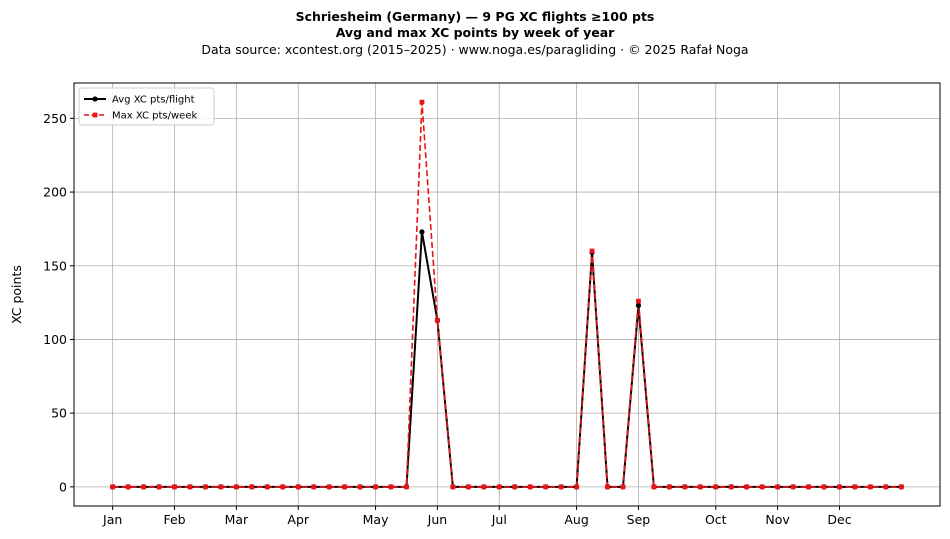 Image resolution: width=950 pixels, height=539 pixels. I want to click on x-tick-label: Dec, so click(839, 519).